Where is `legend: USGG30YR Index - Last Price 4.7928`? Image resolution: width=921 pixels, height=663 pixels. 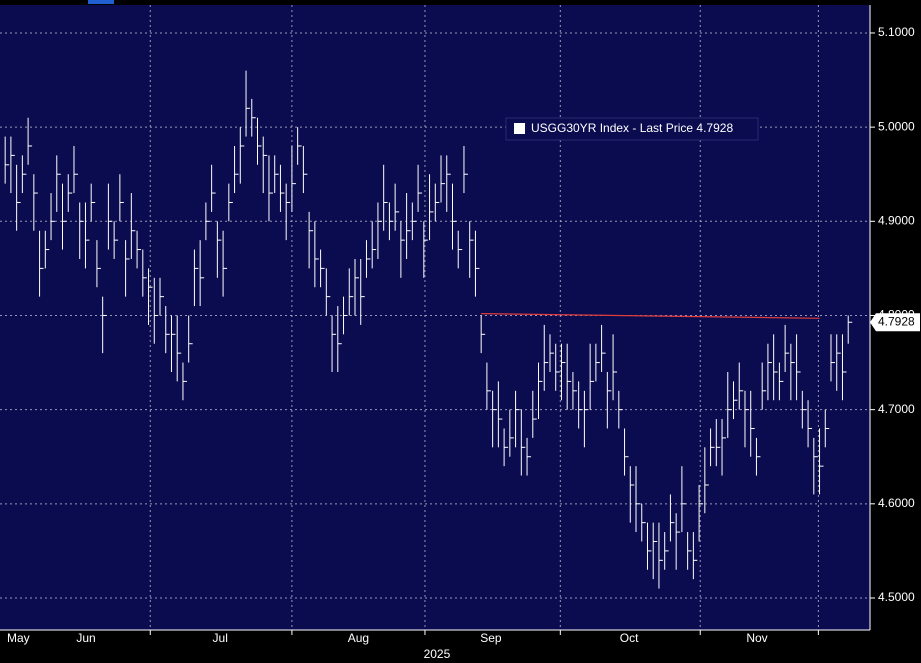
legend: USGG30YR Index - Last Price 4.7928 is located at coordinates (632, 129).